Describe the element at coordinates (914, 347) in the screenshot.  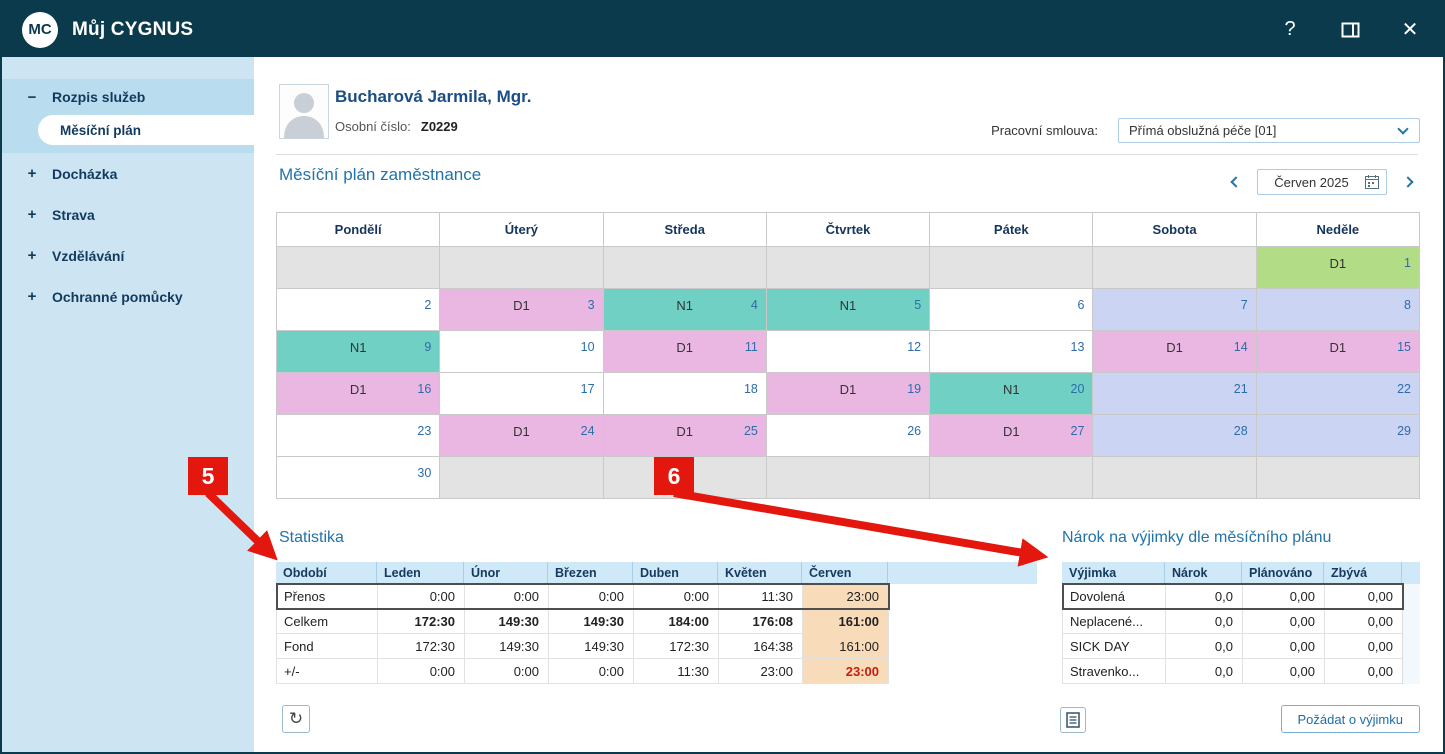
I see `day-number: 12` at that location.